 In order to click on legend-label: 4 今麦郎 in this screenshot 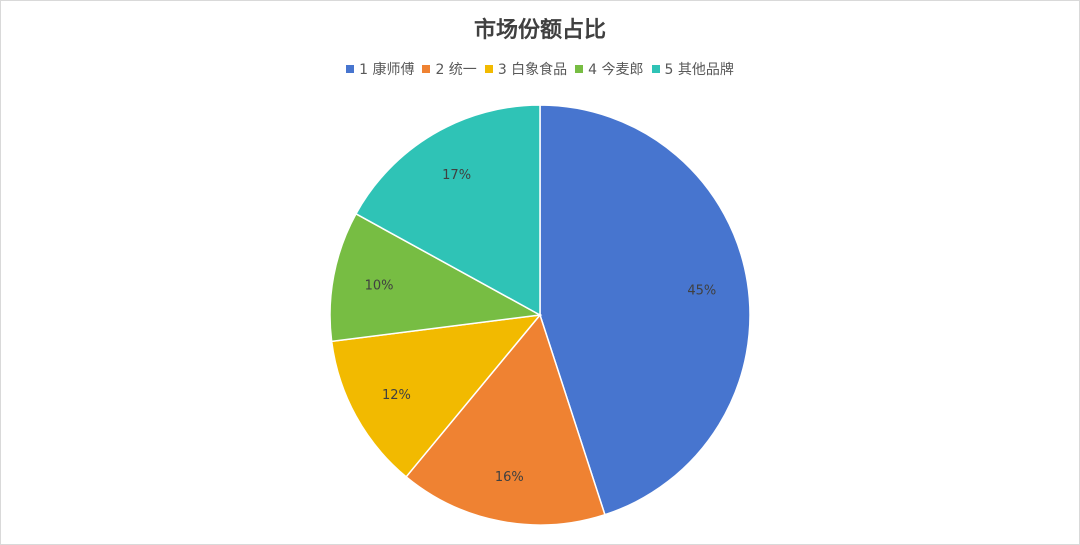, I will do `click(616, 70)`.